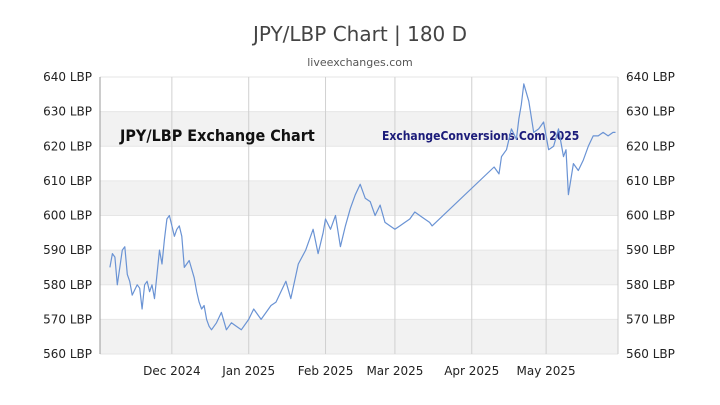  What do you see at coordinates (67, 181) in the screenshot?
I see `y-tick-label-left: 610 LBP` at bounding box center [67, 181].